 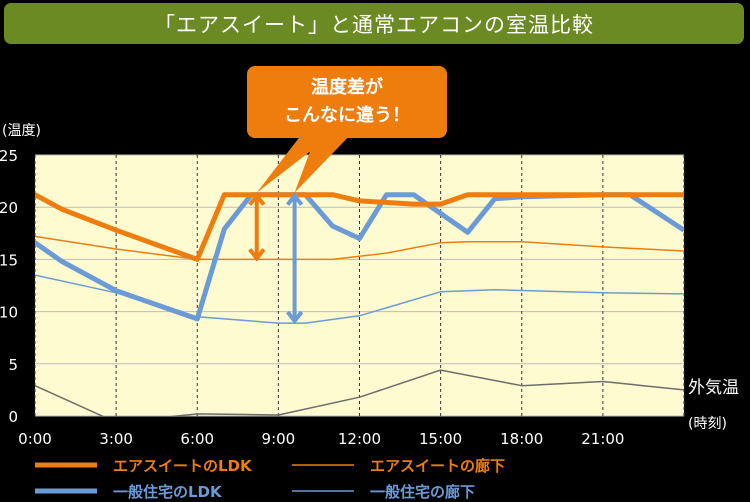 What do you see at coordinates (422, 492) in the screenshot?
I see `legend-label-3: 一般住宅の廊下` at bounding box center [422, 492].